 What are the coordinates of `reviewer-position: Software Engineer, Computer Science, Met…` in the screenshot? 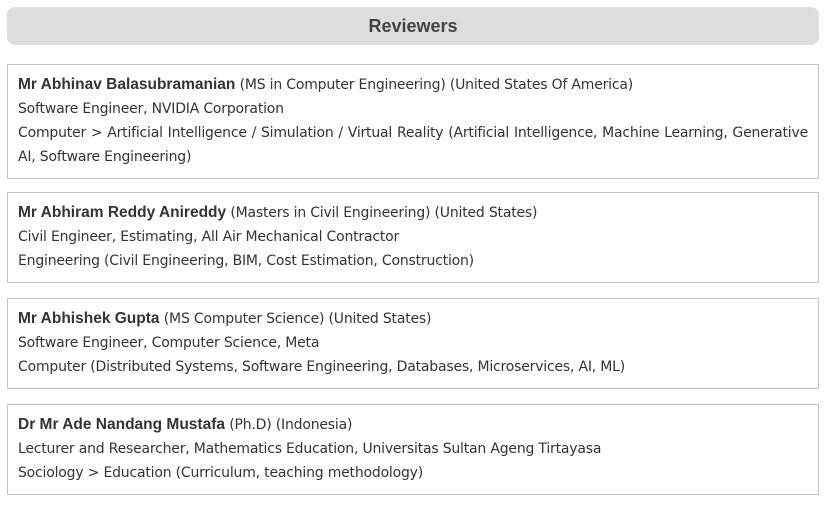 It's located at (169, 343).